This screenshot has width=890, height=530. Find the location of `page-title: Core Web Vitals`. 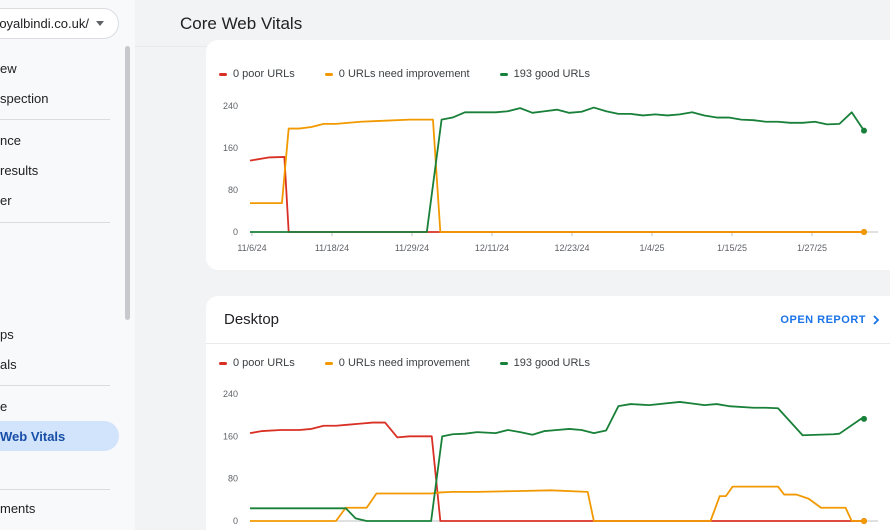

page-title: Core Web Vitals is located at coordinates (241, 23).